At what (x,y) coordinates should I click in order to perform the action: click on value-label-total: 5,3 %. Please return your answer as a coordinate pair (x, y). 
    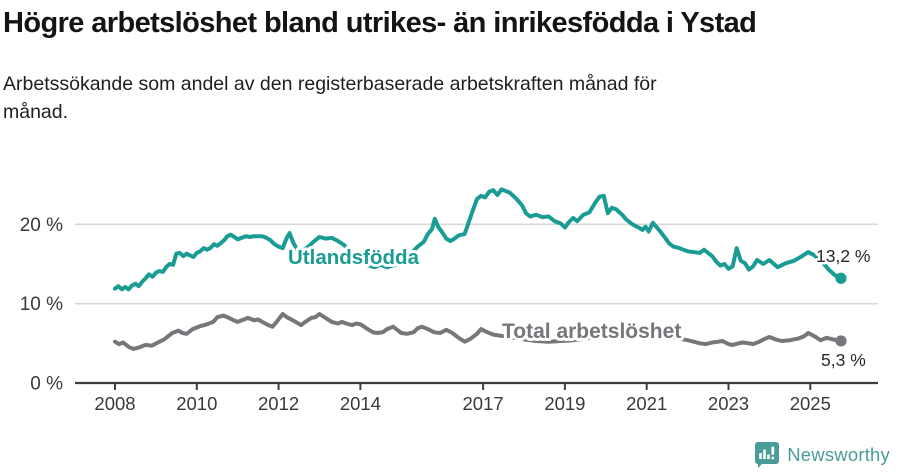
    Looking at the image, I should click on (843, 360).